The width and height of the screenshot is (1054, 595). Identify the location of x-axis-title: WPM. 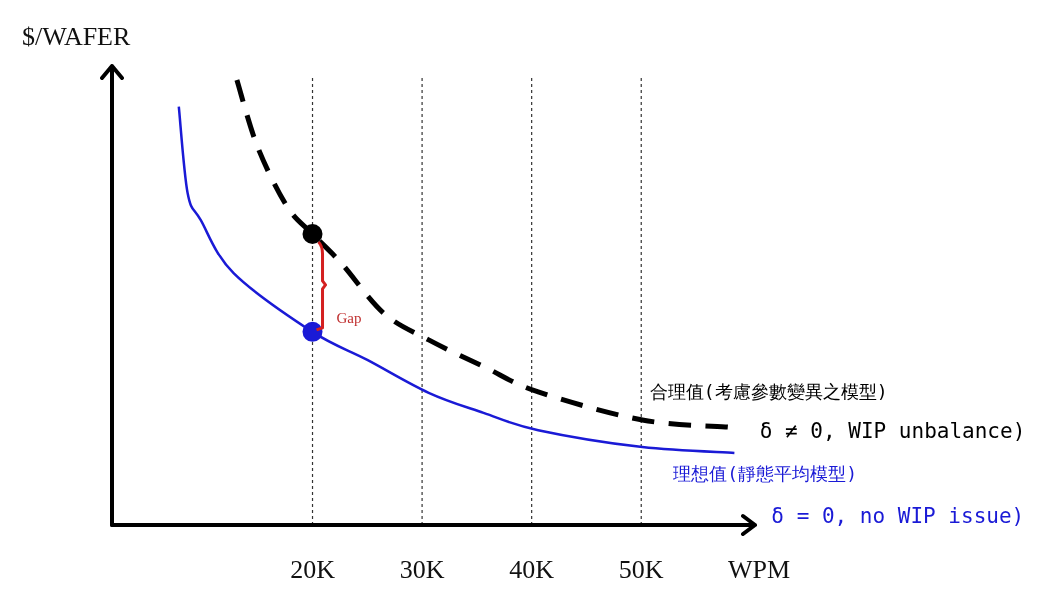
(759, 569).